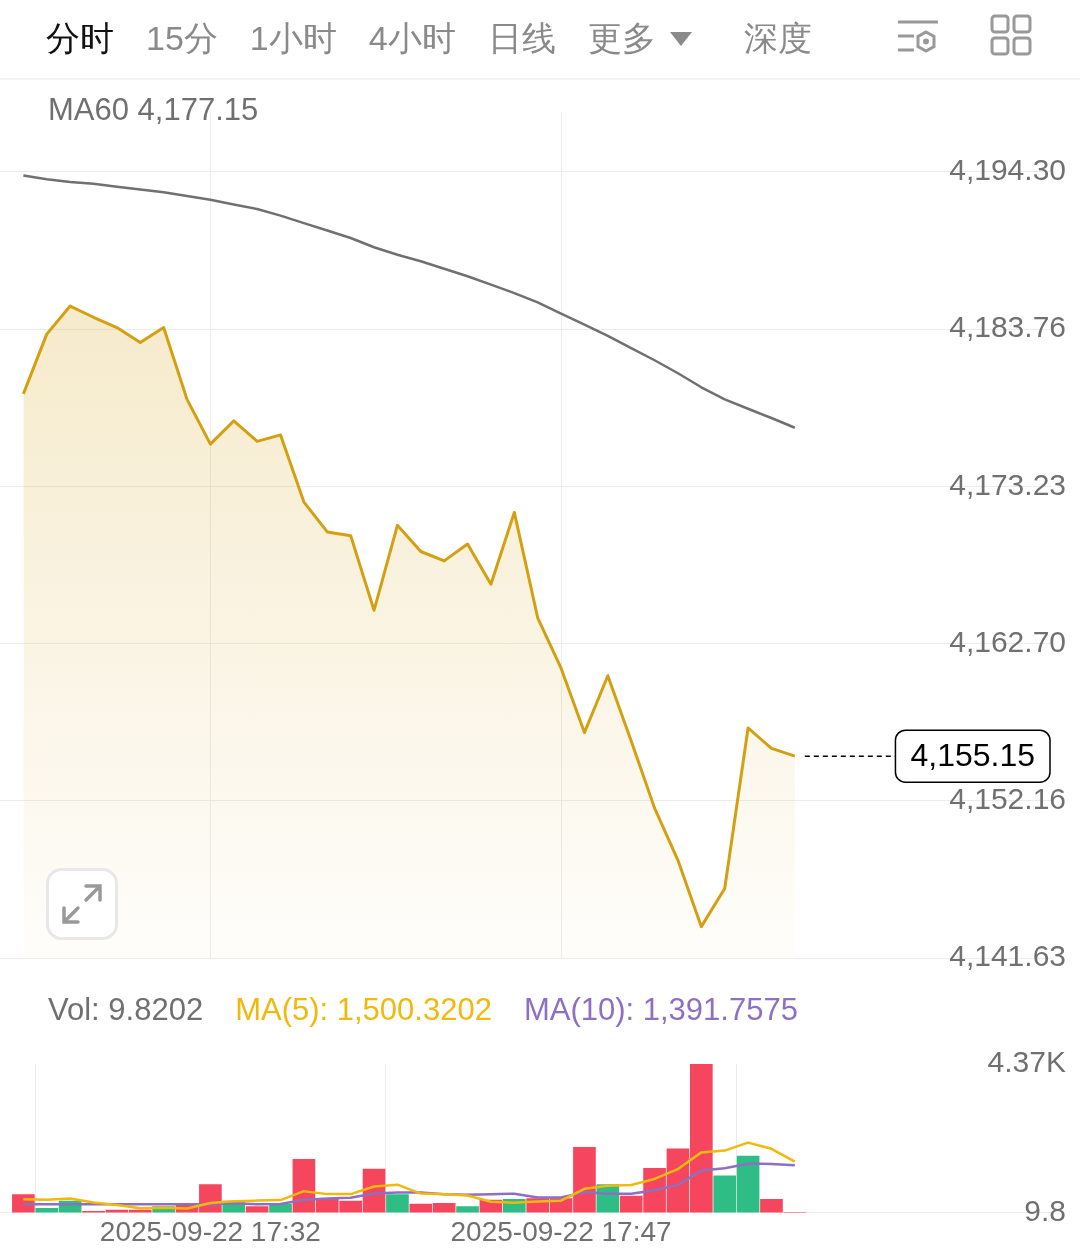 Image resolution: width=1080 pixels, height=1250 pixels. Describe the element at coordinates (1007, 641) in the screenshot. I see `y-tick-label: 4,162.70` at that location.